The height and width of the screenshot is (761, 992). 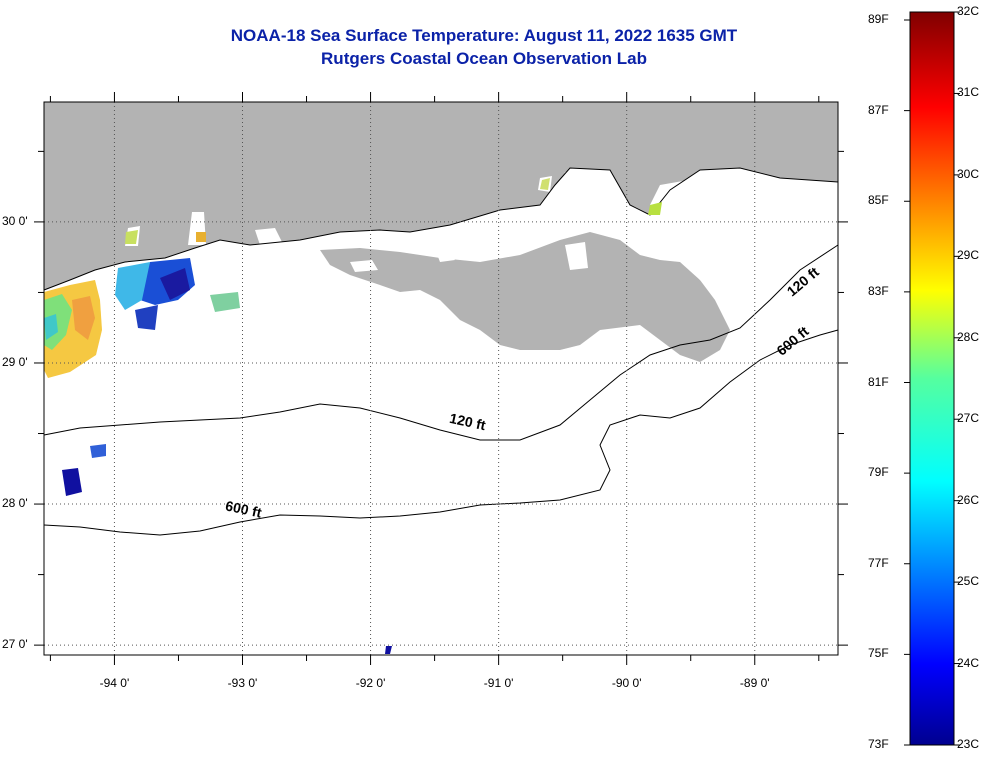 What do you see at coordinates (878, 290) in the screenshot?
I see `colorbar-fahrenheit-label: 83F` at bounding box center [878, 290].